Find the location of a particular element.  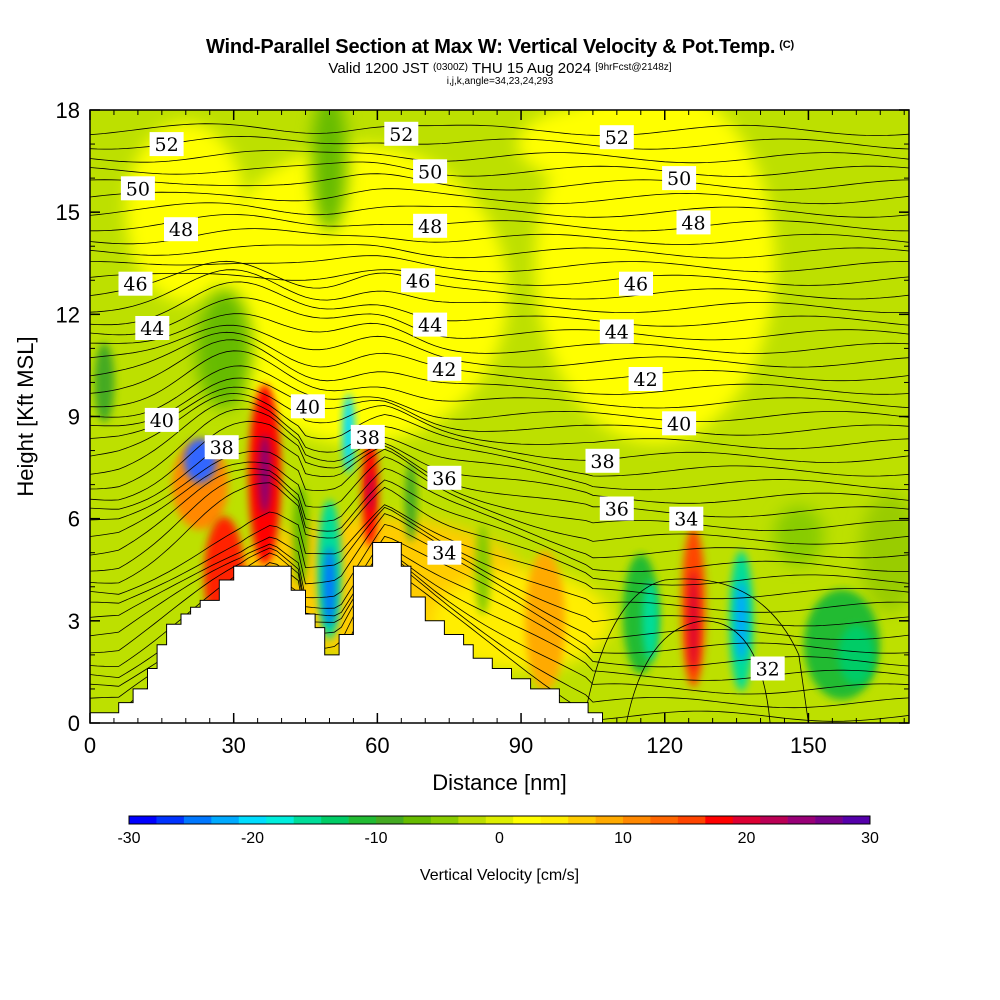

x-tick-label: 0 is located at coordinates (90, 745).